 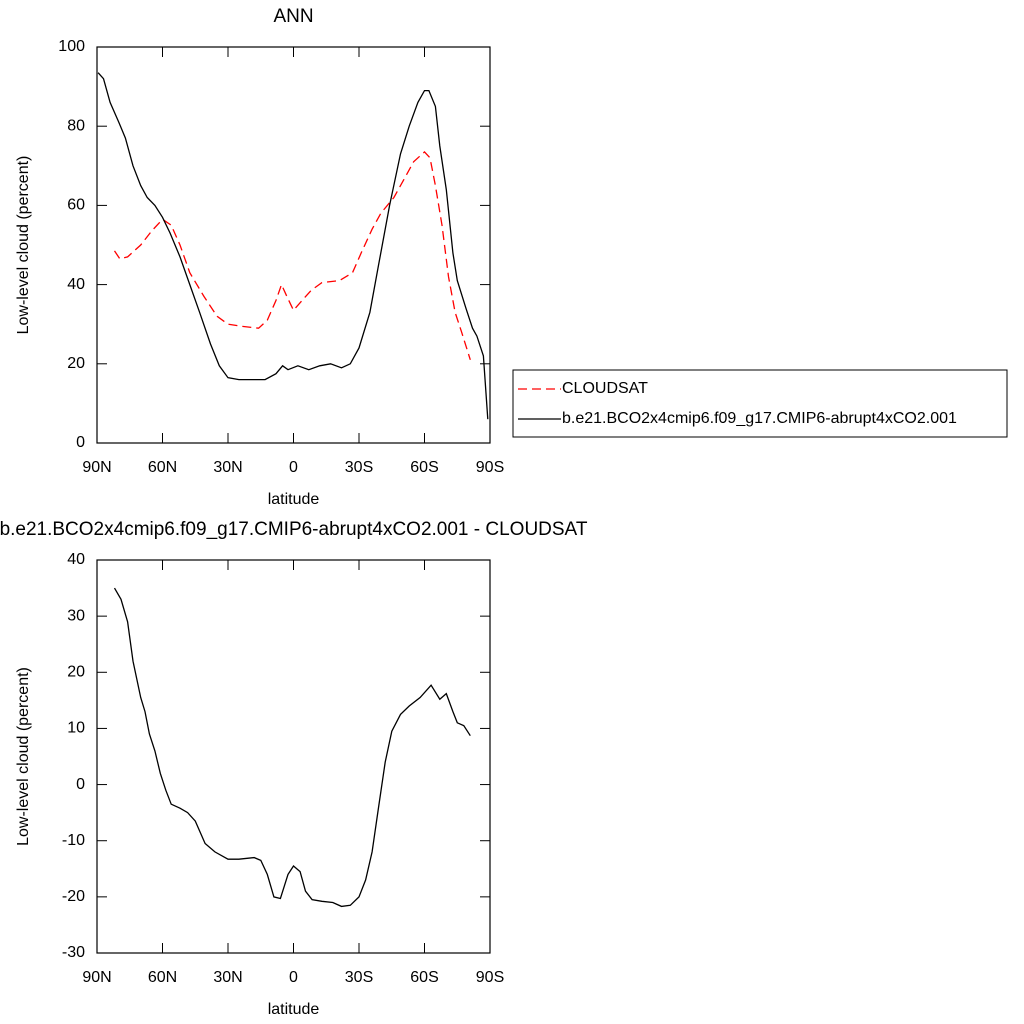 I want to click on y-tick-label: 100, so click(x=71, y=46).